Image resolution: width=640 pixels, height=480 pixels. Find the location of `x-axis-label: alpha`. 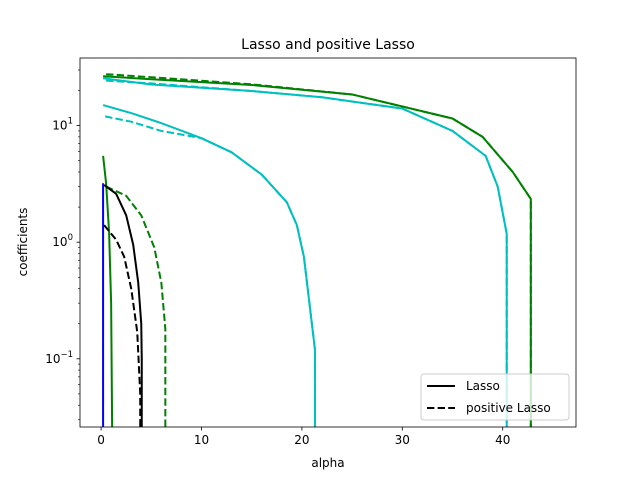

x-axis-label: alpha is located at coordinates (327, 463).